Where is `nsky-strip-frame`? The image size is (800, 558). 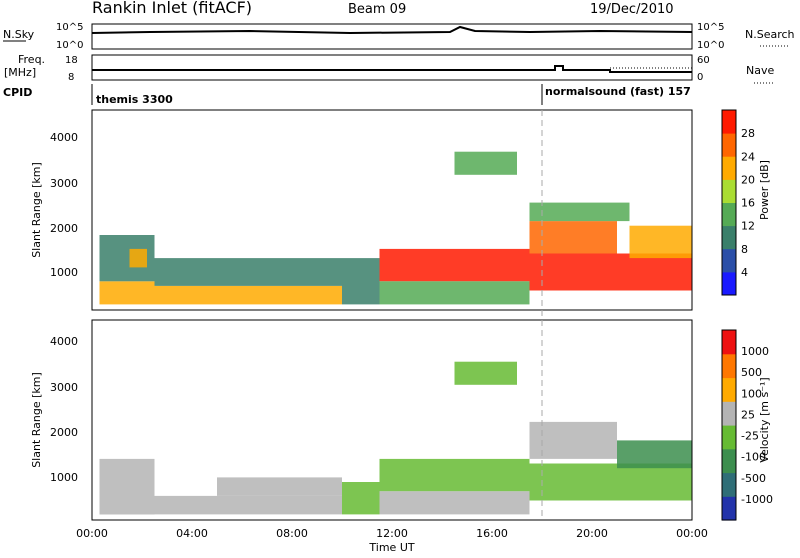 nsky-strip-frame is located at coordinates (392, 36).